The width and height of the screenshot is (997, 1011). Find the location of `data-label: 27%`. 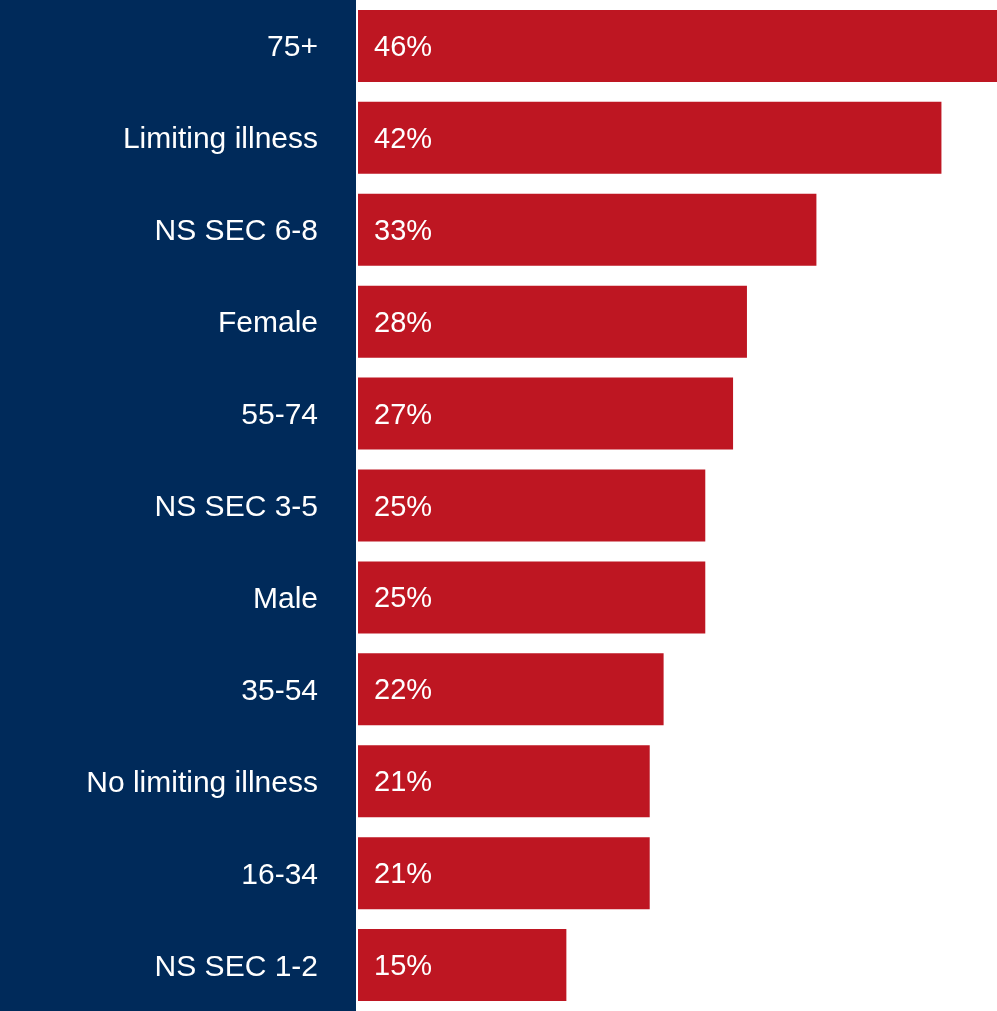

data-label: 27% is located at coordinates (403, 413).